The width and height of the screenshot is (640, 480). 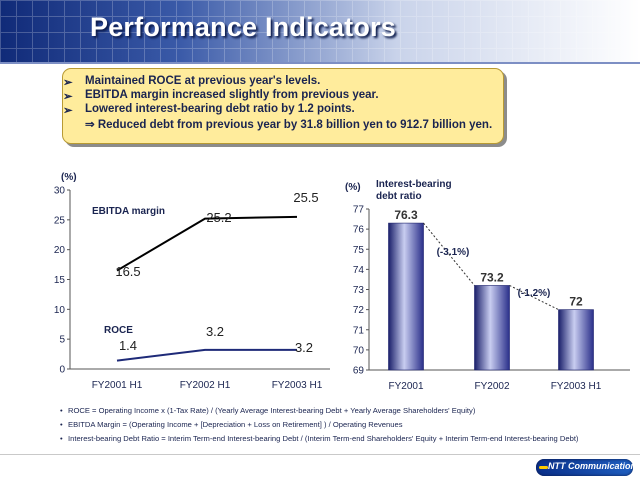 I want to click on change-label: (-1.2%), so click(x=534, y=293).